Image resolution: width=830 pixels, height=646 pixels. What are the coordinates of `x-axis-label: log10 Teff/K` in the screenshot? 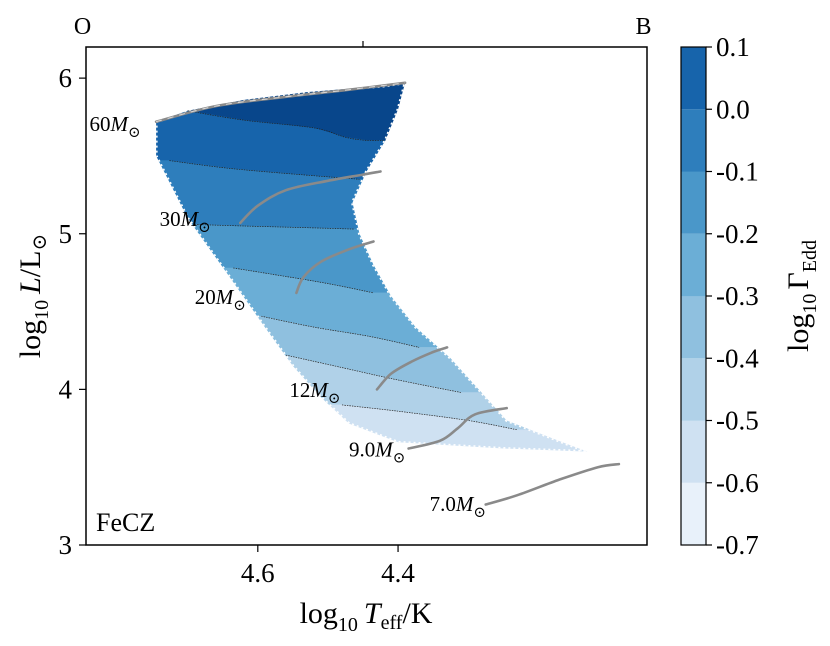 It's located at (366, 616).